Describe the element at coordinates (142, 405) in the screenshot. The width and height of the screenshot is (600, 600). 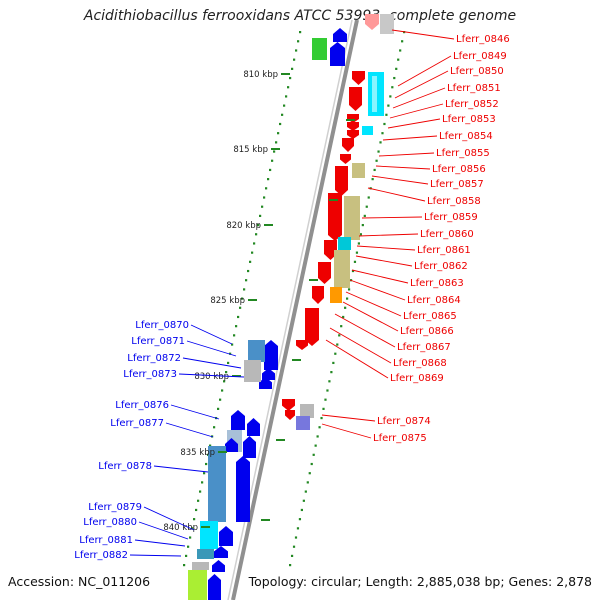
I see `gene-label-forward: Lferr_0876` at that location.